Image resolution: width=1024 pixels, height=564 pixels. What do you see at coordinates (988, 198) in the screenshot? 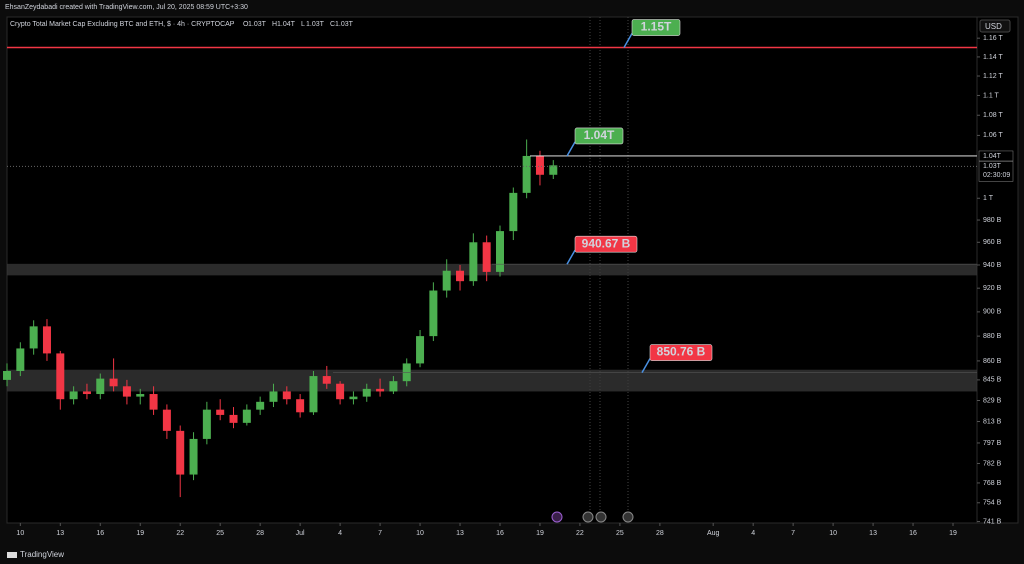
I see `y-tick-label: 1 T` at bounding box center [988, 198].